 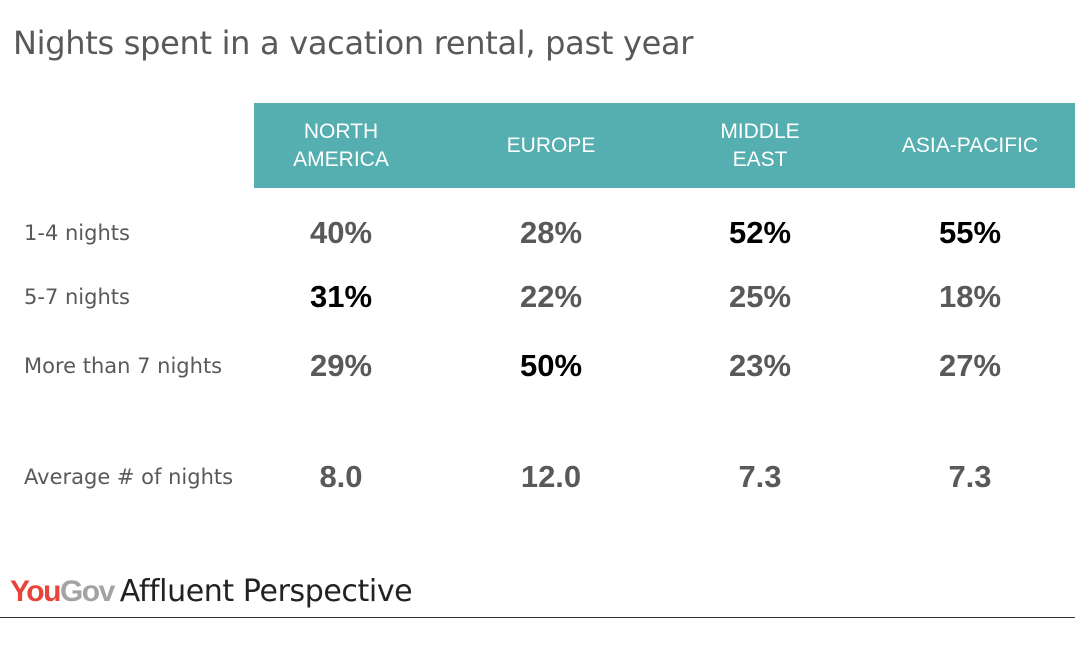 What do you see at coordinates (551, 232) in the screenshot?
I see `table-cell: 28%` at bounding box center [551, 232].